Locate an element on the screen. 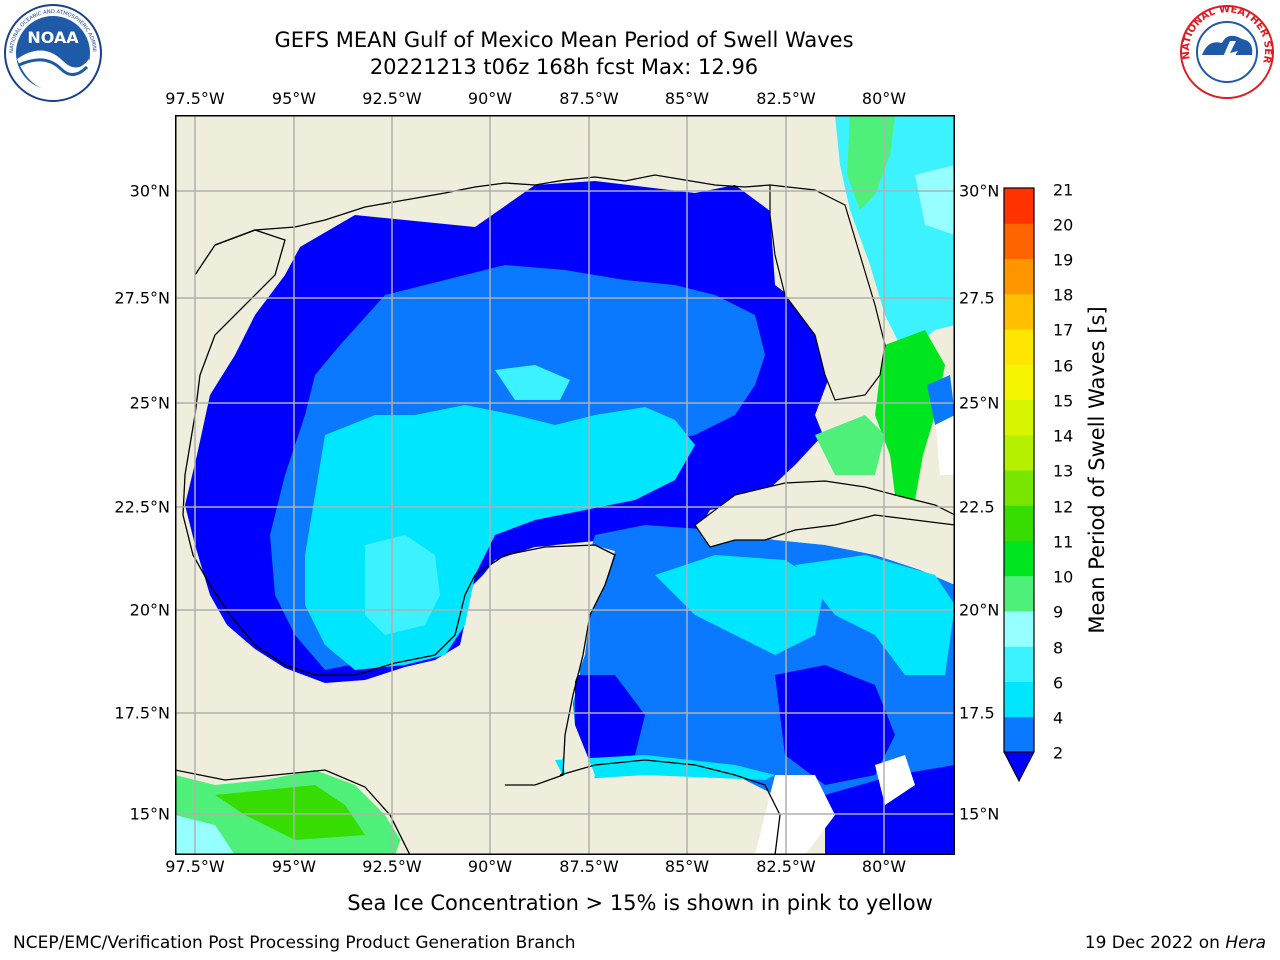  footer-date: 19 Dec 2022 on Hera is located at coordinates (1175, 943).